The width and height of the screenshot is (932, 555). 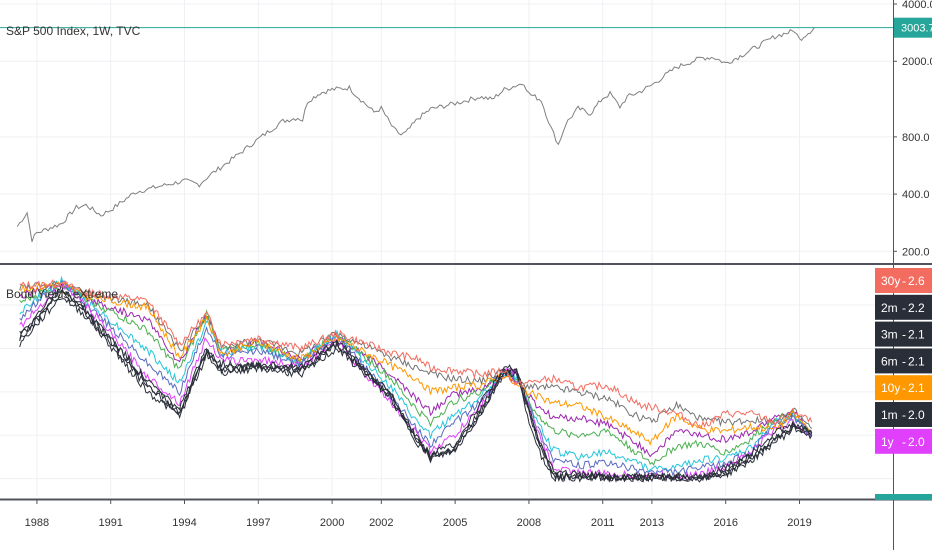 What do you see at coordinates (916, 138) in the screenshot?
I see `price-axis-label: 800.0` at bounding box center [916, 138].